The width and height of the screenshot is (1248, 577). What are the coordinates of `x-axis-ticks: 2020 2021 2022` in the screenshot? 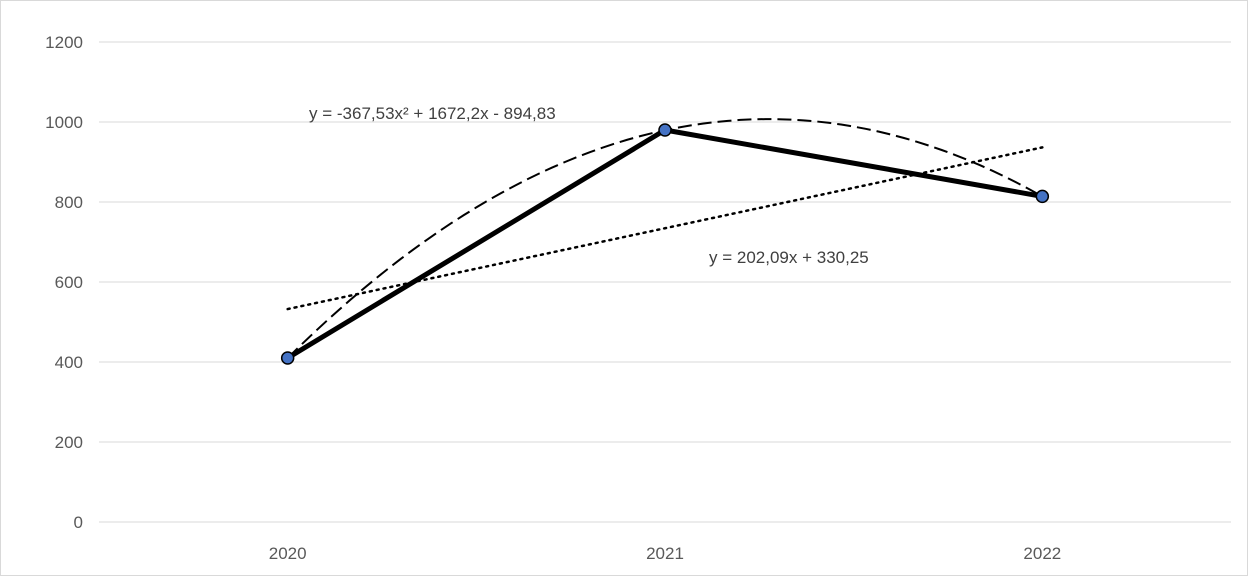 It's located at (665, 553).